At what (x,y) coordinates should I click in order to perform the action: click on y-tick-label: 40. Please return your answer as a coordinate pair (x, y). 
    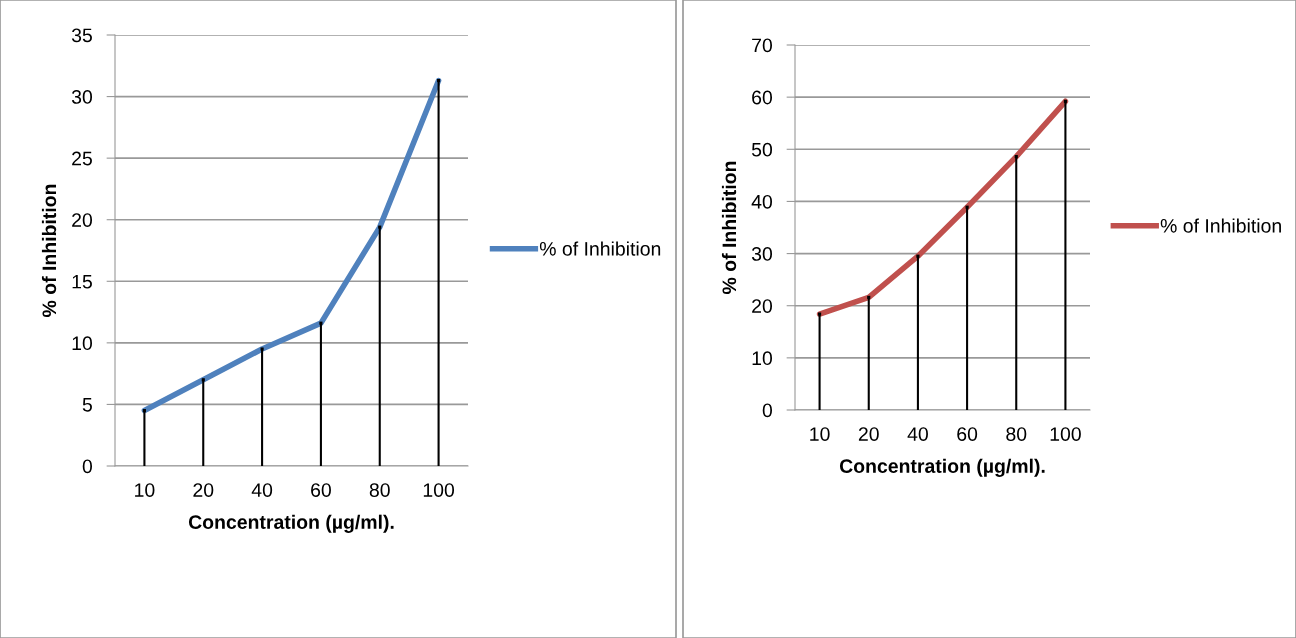
    Looking at the image, I should click on (762, 201).